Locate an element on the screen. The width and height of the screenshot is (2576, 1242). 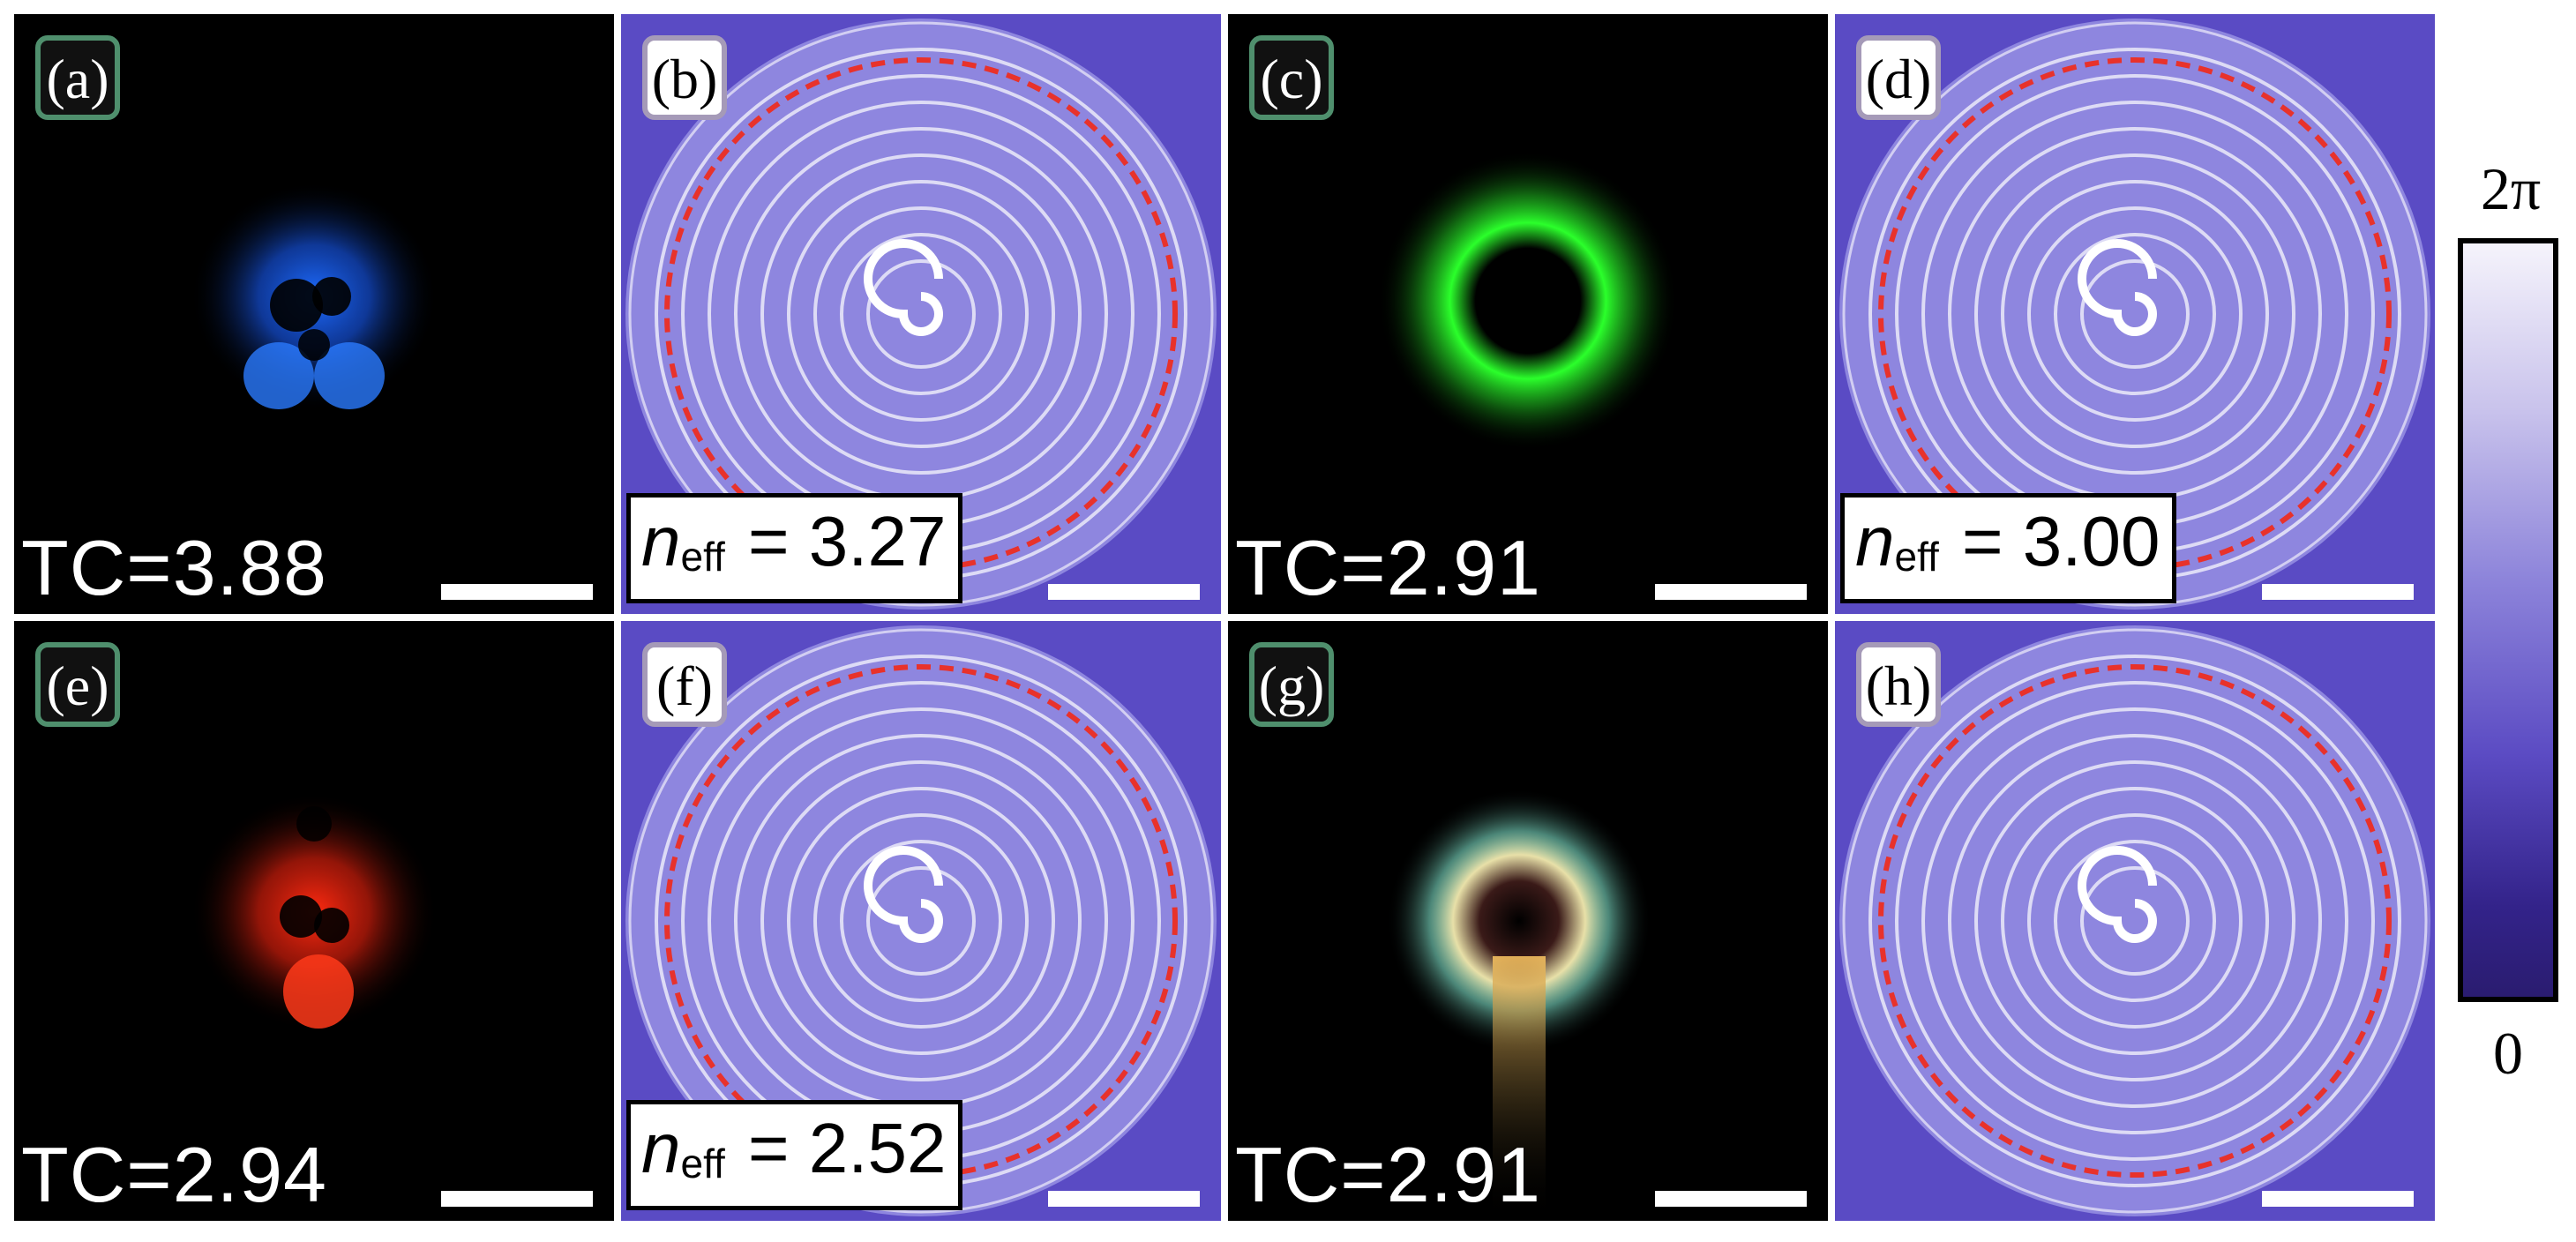
panel-label: (c) is located at coordinates (1292, 77).